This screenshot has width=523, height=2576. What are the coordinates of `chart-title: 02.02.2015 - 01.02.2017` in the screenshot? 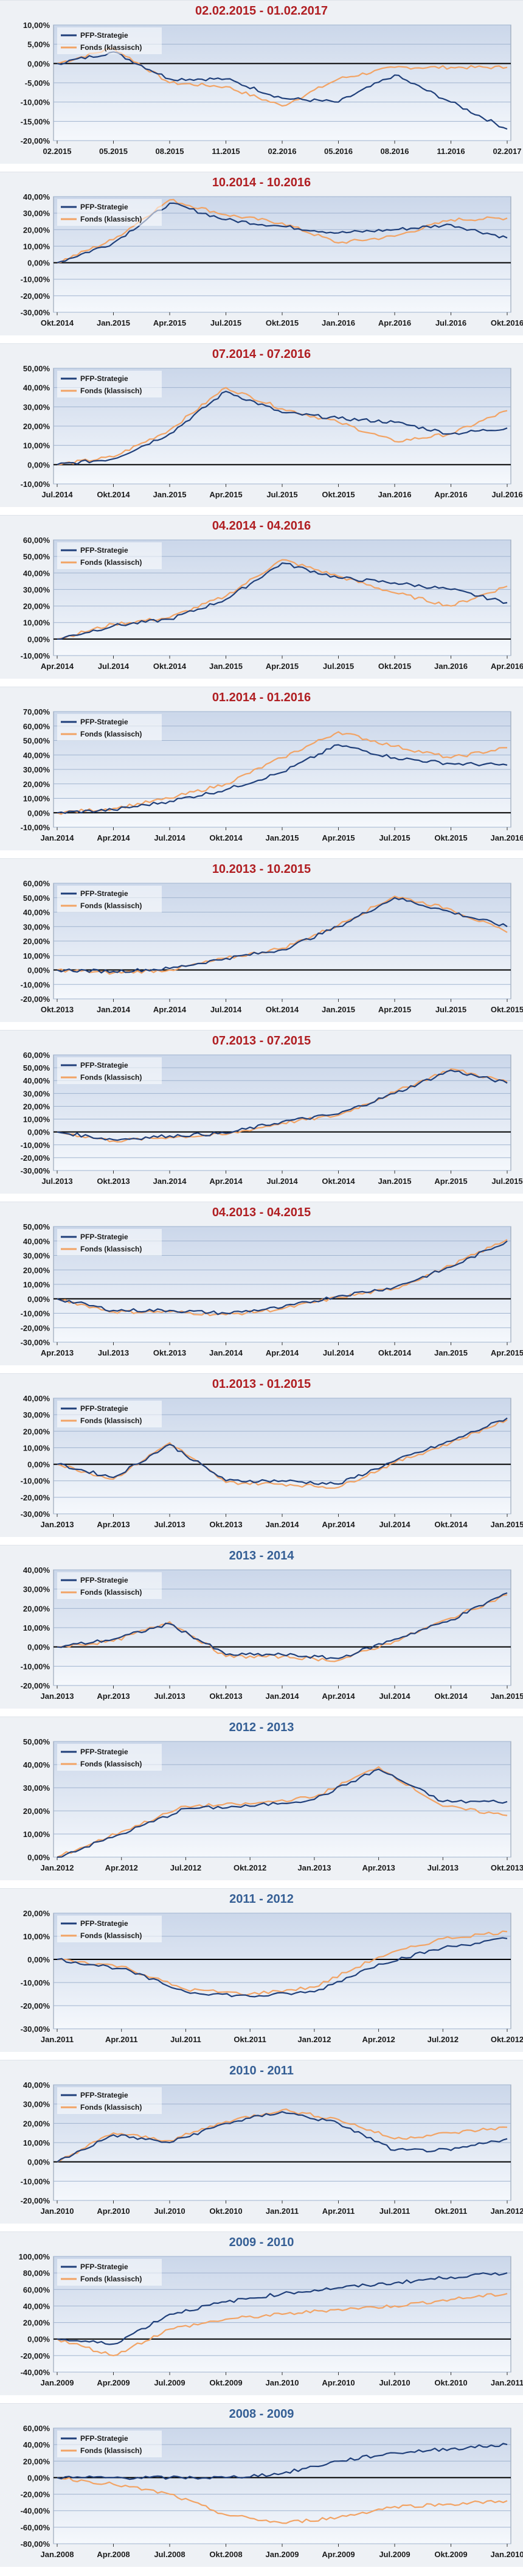 It's located at (261, 11).